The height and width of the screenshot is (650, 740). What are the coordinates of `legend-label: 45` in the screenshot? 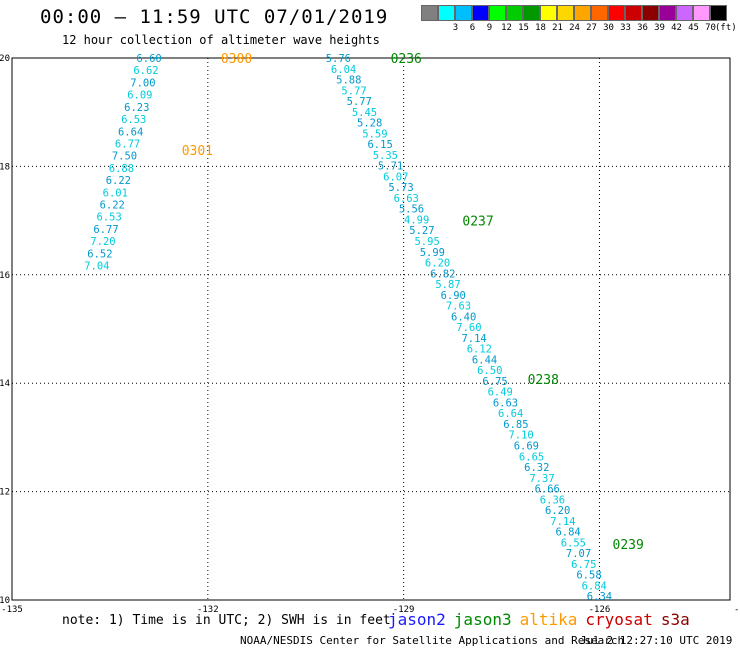 It's located at (693, 28).